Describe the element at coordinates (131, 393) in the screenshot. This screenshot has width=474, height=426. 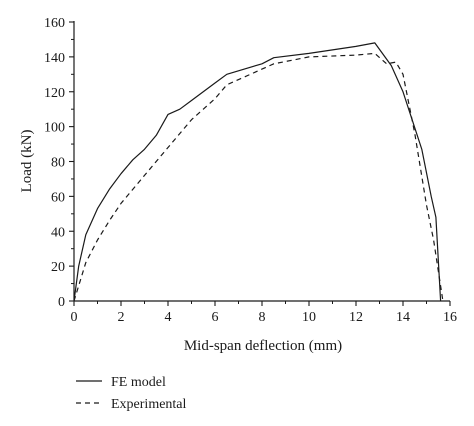
I see `legend: FE model Experimental` at that location.